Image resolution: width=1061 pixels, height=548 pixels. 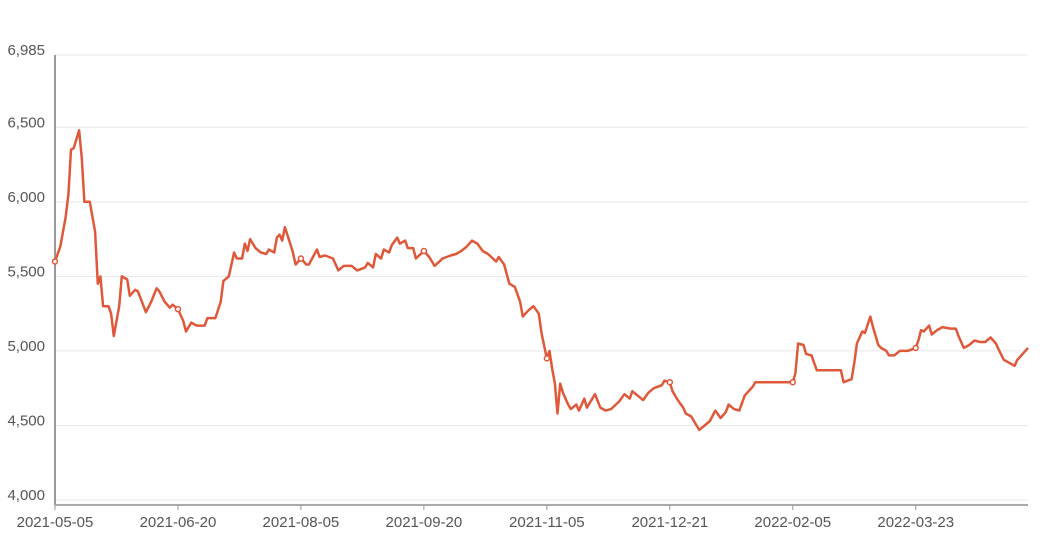 What do you see at coordinates (26, 197) in the screenshot?
I see `y-tick-label: 6,000` at bounding box center [26, 197].